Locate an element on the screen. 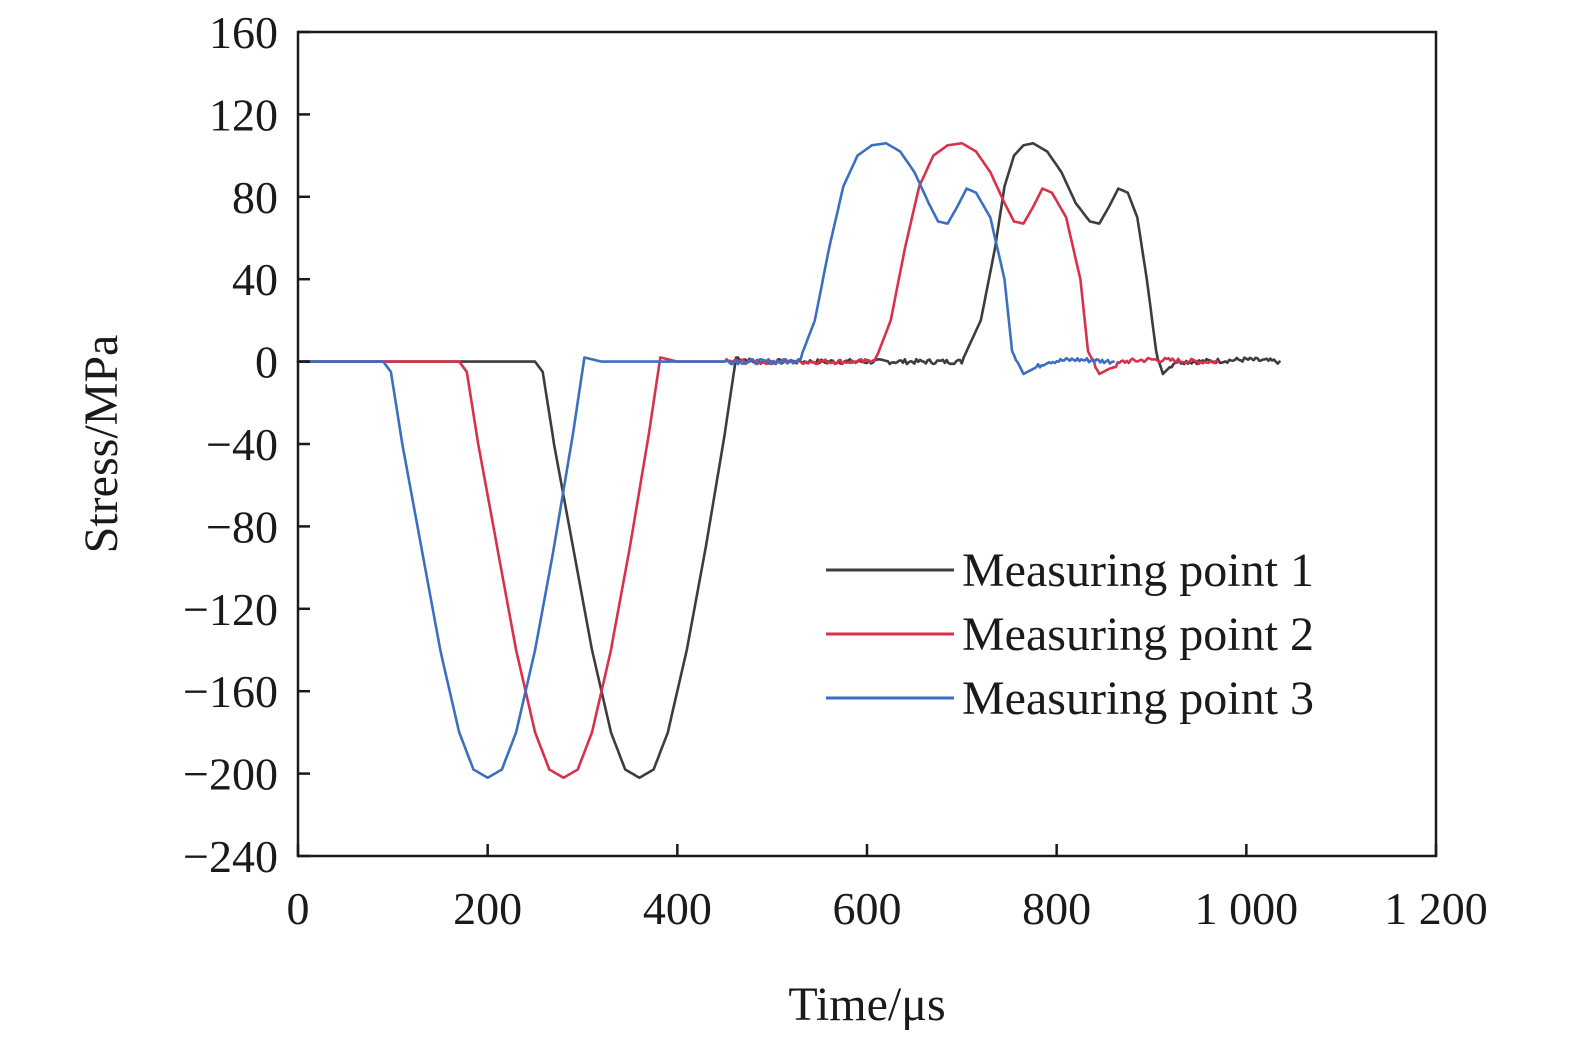 This screenshot has width=1575, height=1044. legend-label-1: Measuring point 1 is located at coordinates (1138, 570).